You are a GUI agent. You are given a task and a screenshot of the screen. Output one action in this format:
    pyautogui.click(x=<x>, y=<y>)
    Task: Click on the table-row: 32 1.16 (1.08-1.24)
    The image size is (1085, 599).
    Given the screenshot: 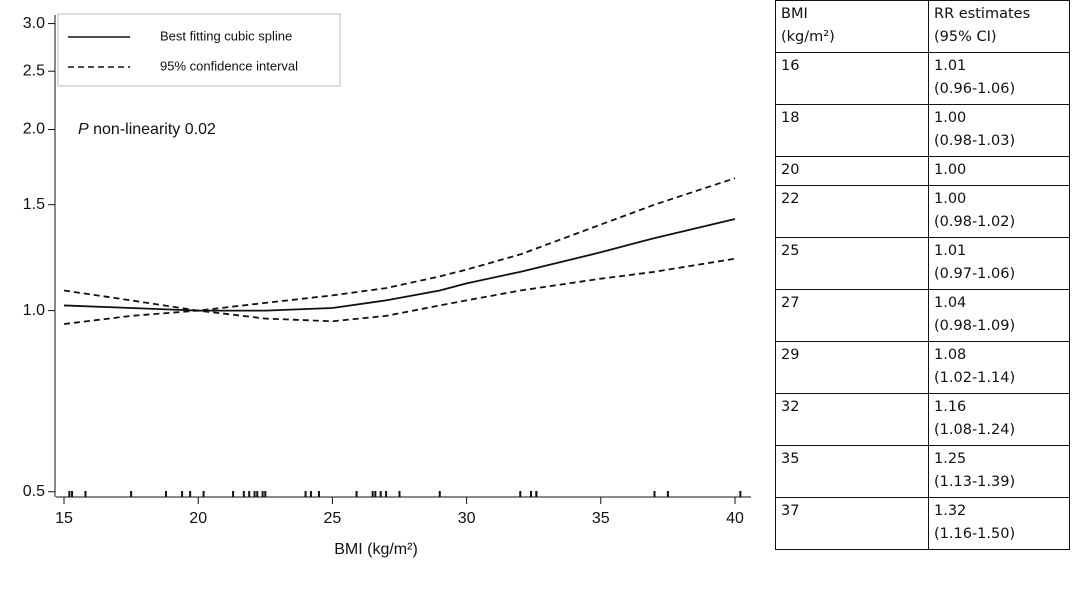 What is the action you would take?
    pyautogui.click(x=922, y=419)
    